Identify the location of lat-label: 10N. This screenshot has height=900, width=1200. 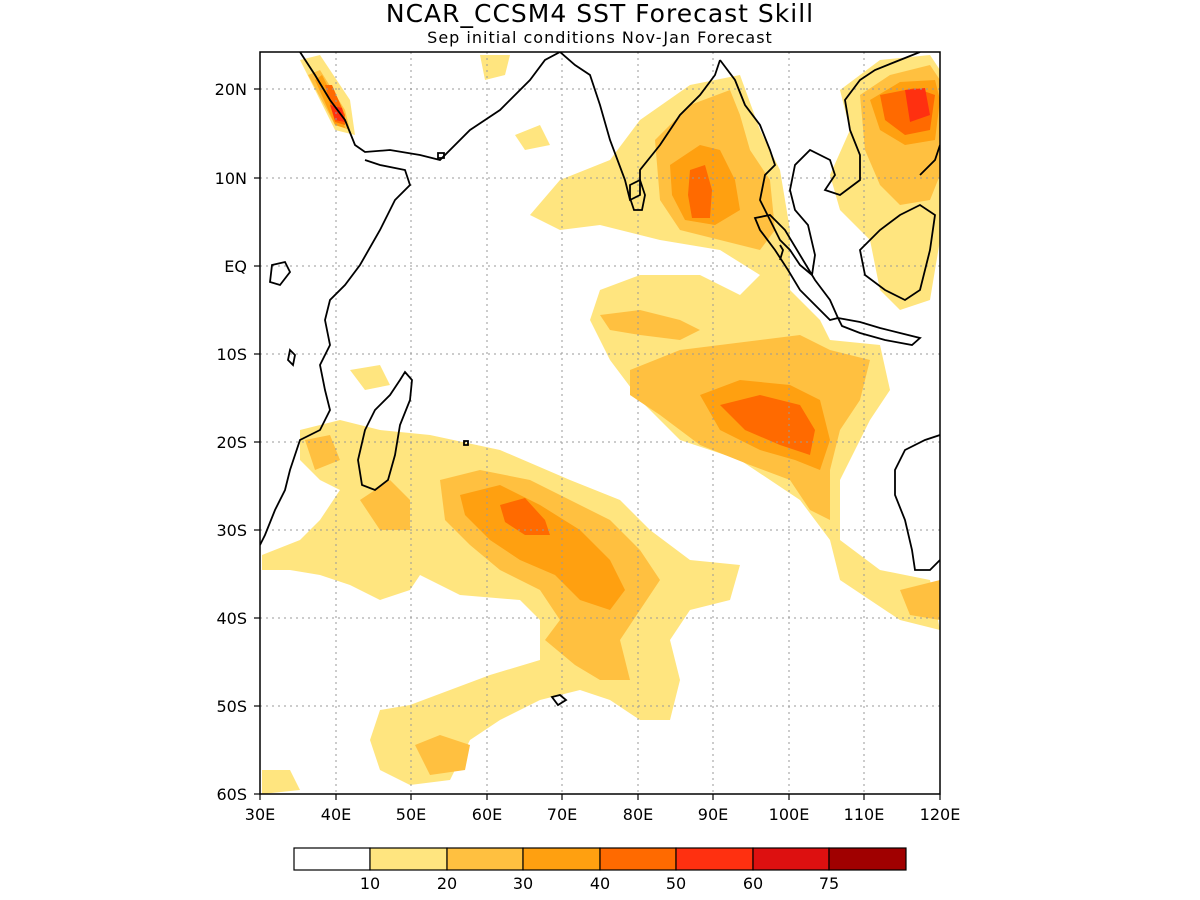
(231, 178).